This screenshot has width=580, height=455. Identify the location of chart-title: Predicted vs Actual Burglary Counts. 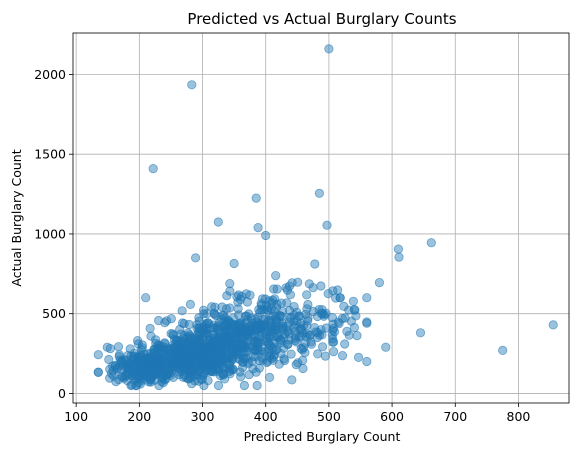
(321, 19).